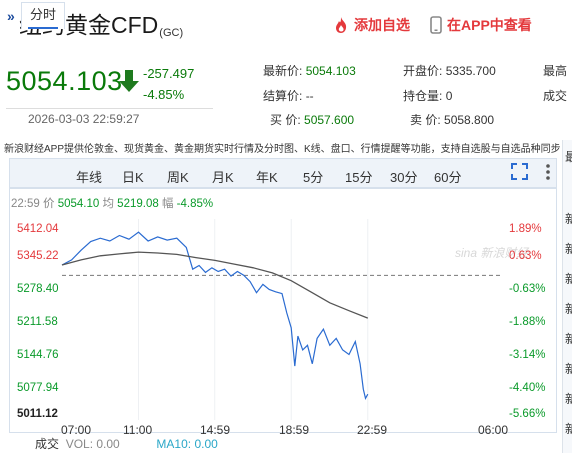 Image resolution: width=572 pixels, height=453 pixels. I want to click on volume-indicator: 成交 VOL: 0.00 MA10: 0.00, so click(126, 444).